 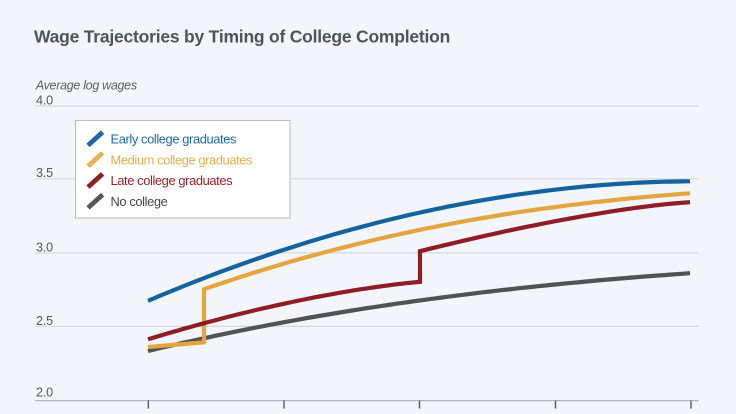 What do you see at coordinates (86, 86) in the screenshot?
I see `svg-text: Average log wages` at bounding box center [86, 86].